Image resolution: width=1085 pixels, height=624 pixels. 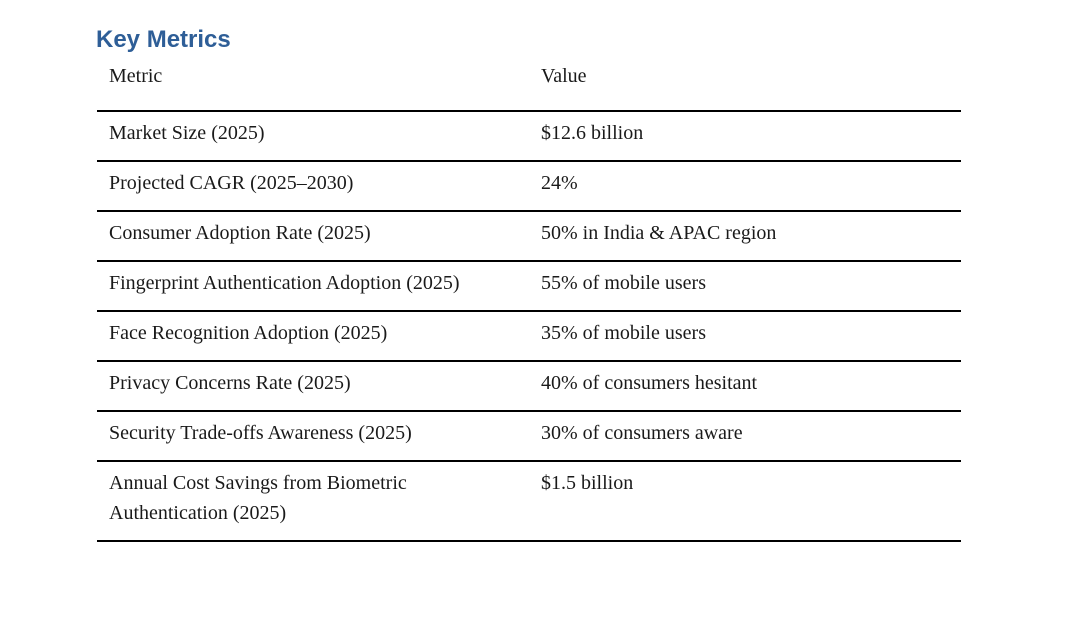 I want to click on column-header-value: Value, so click(x=745, y=84).